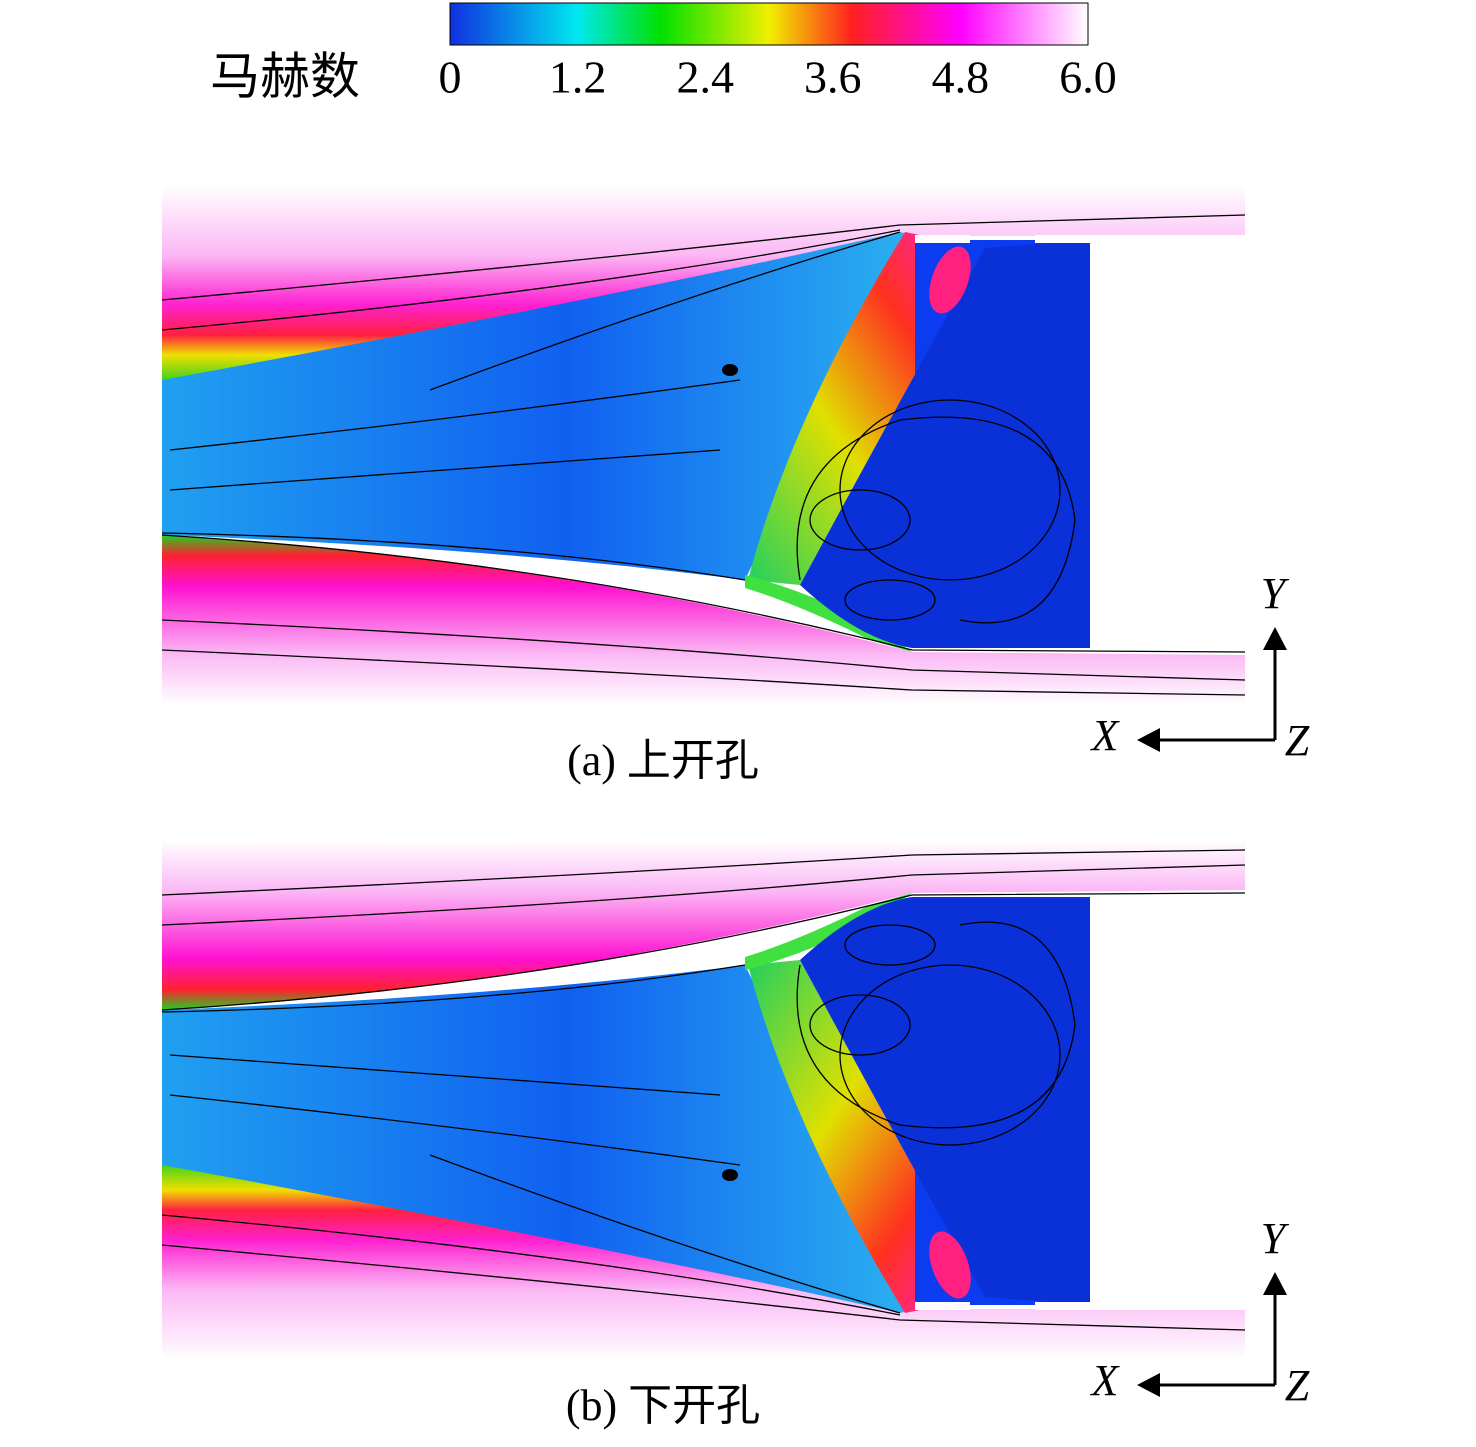  Describe the element at coordinates (833, 77) in the screenshot. I see `colorbar-tick-label: 3.6` at that location.